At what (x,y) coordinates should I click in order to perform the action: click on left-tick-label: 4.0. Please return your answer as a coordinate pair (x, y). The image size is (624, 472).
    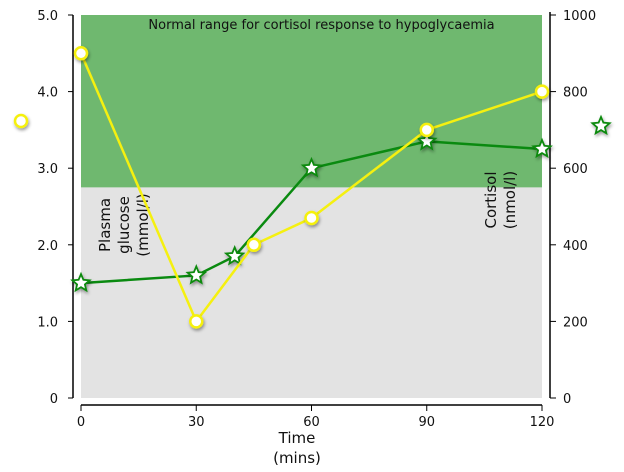
    Looking at the image, I should click on (47, 93).